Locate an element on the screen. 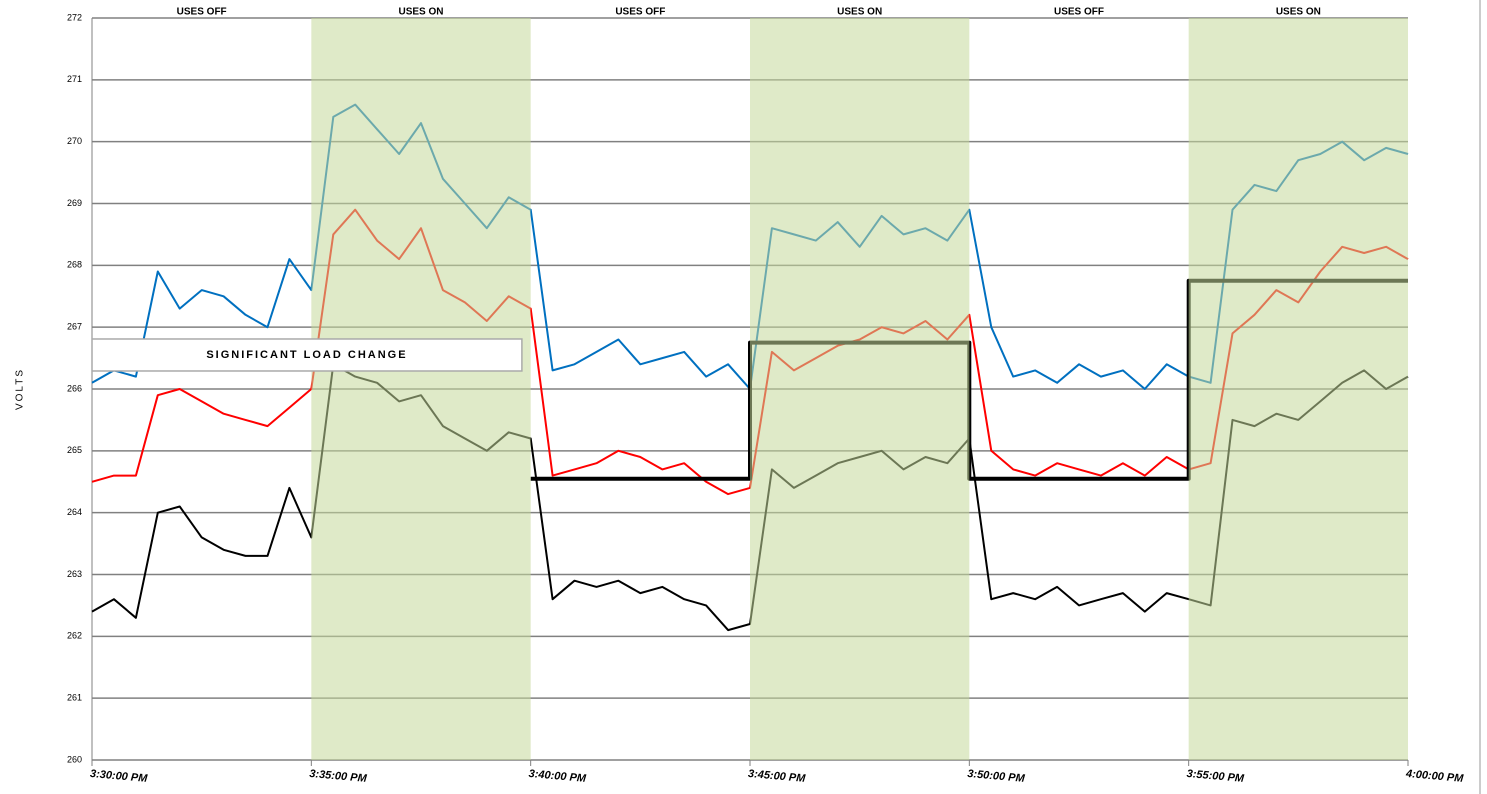 This screenshot has width=1487, height=794. x-tick-label: 3:30:00 PM is located at coordinates (118, 776).